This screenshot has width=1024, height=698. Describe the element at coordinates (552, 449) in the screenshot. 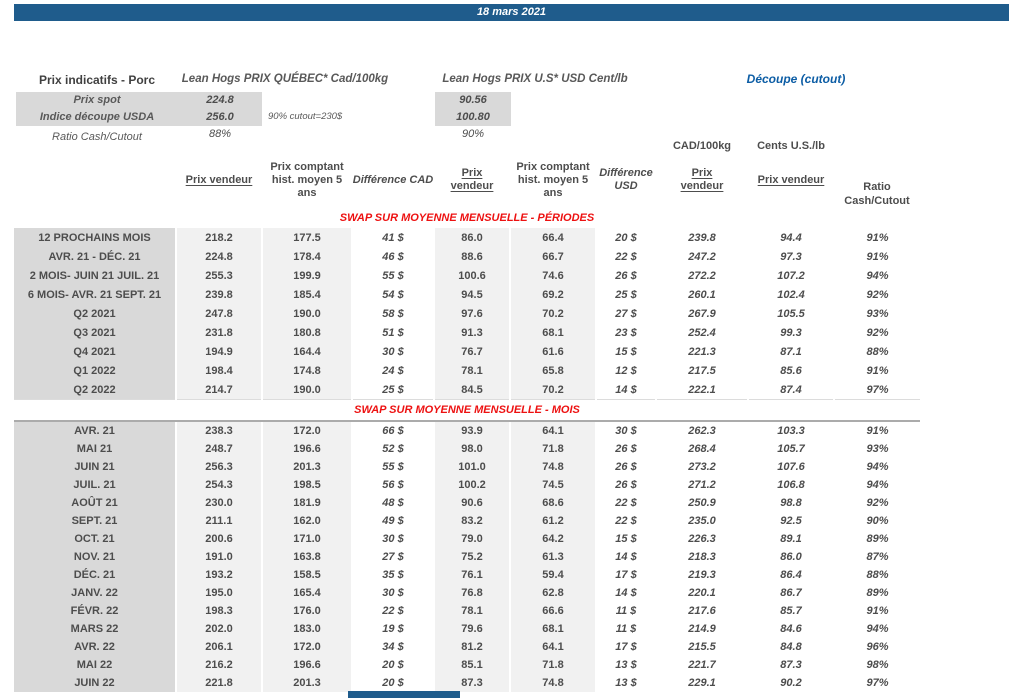

I see `cell: 71.8` at that location.